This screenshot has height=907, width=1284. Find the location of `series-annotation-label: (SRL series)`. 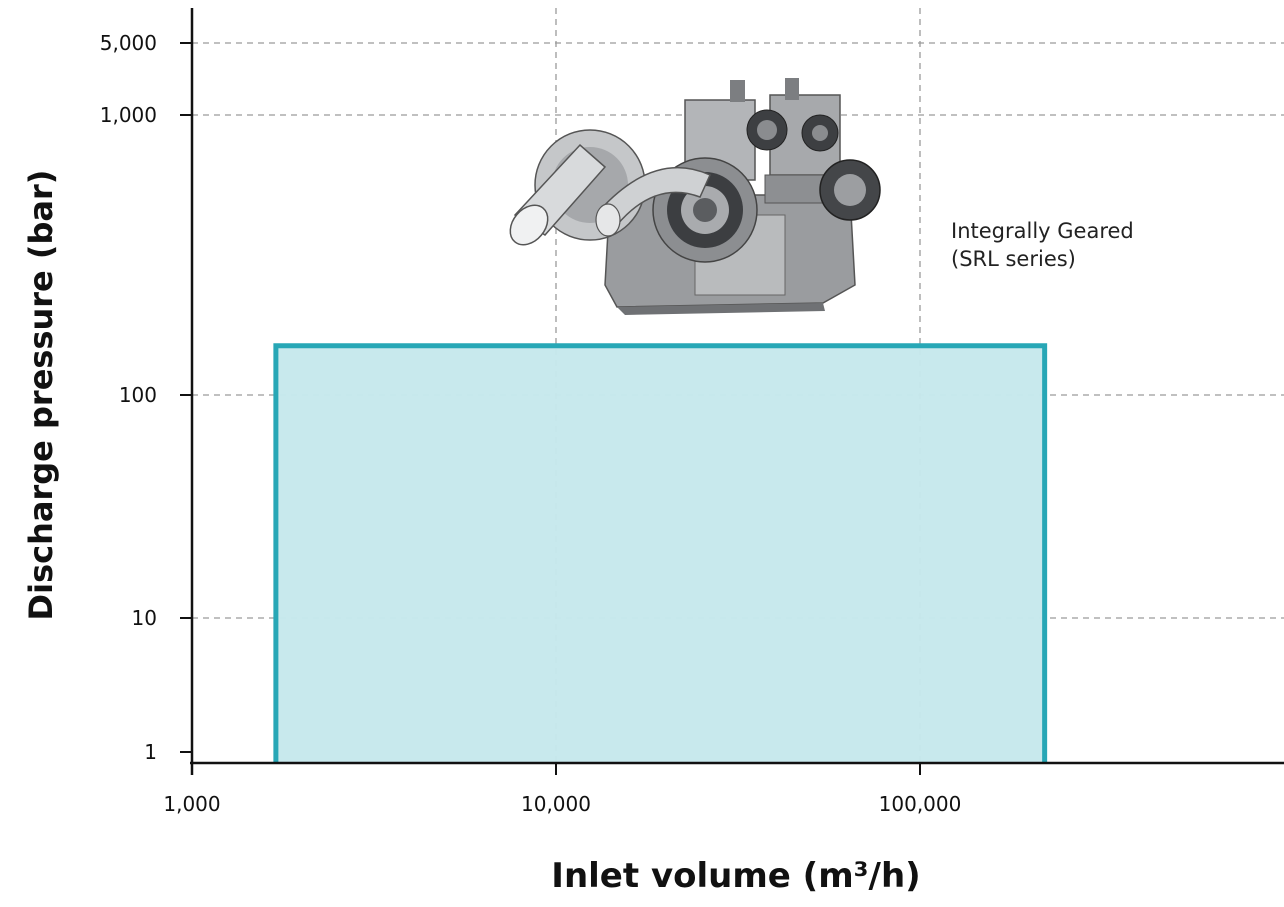

series-annotation-label: (SRL series) is located at coordinates (1013, 259).